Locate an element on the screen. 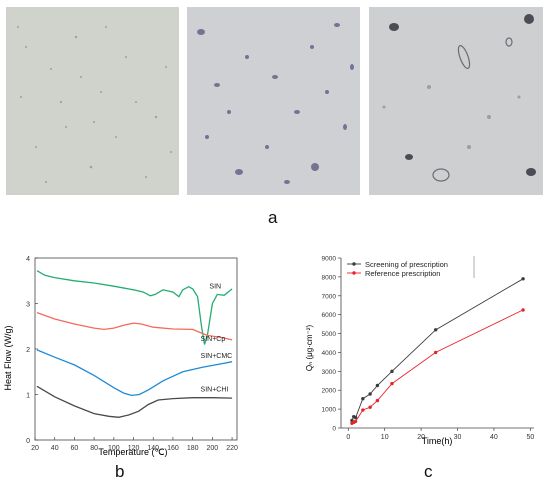 The height and width of the screenshot is (486, 550). release-y-tick-label: 0 is located at coordinates (334, 429).